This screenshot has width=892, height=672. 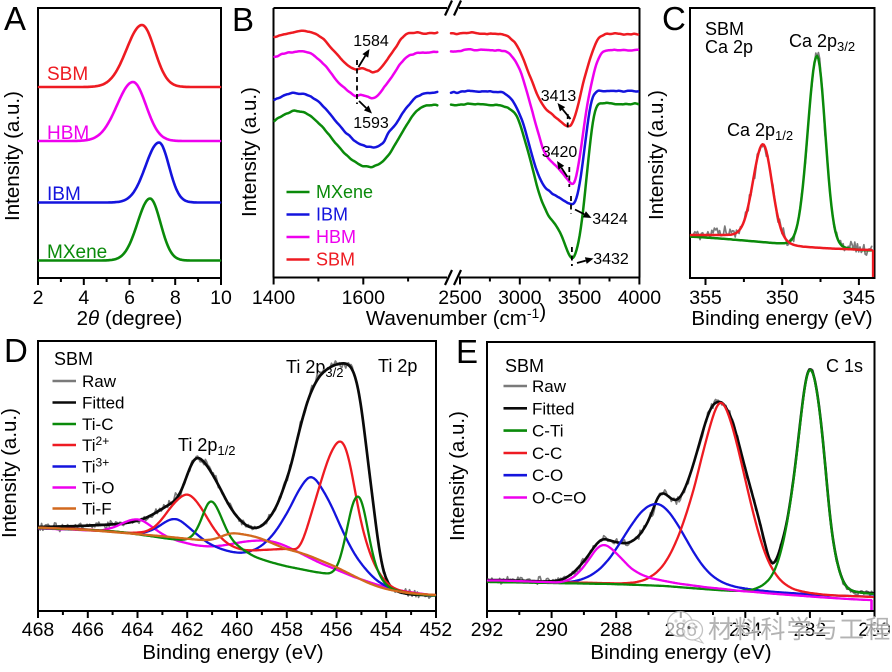 I want to click on svg-text: 3432, so click(x=611, y=259).